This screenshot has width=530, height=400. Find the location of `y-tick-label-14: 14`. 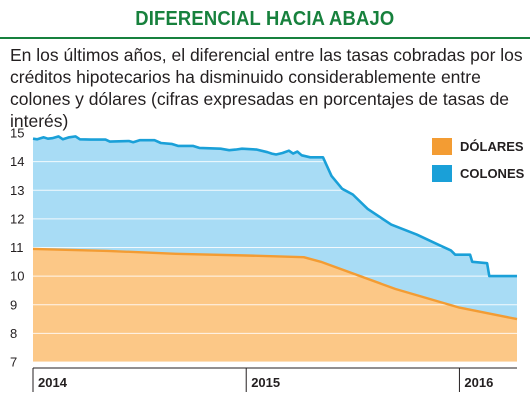

y-tick-label-14: 14 is located at coordinates (17, 161).